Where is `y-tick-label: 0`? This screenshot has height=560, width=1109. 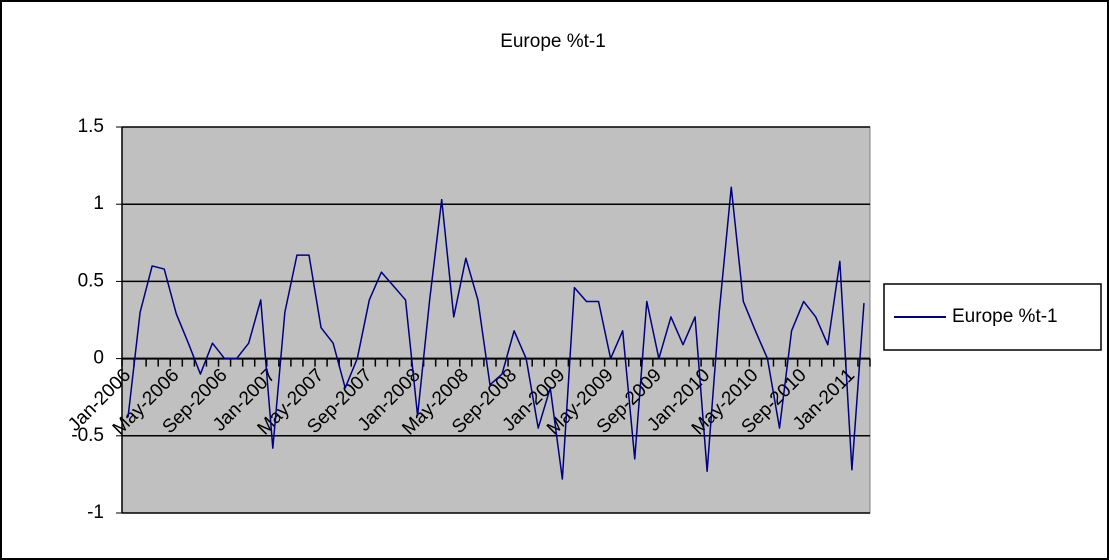 y-tick-label: 0 is located at coordinates (98, 358).